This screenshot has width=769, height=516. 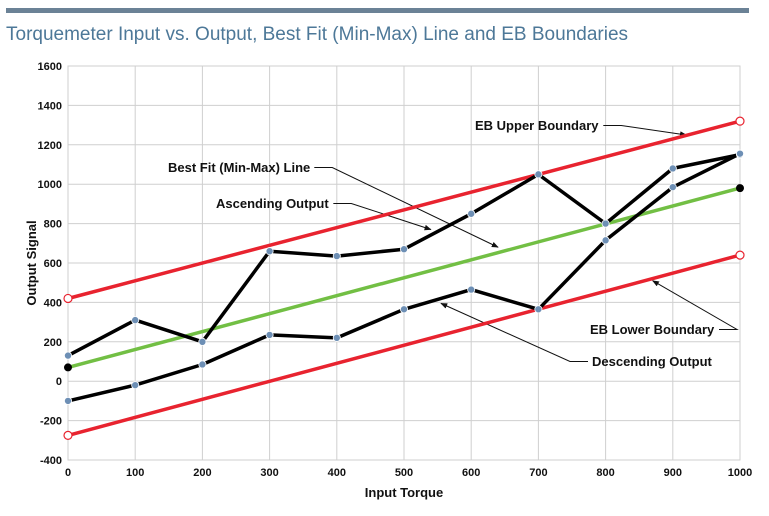 What do you see at coordinates (53, 264) in the screenshot?
I see `y-tick-label-600: 600` at bounding box center [53, 264].